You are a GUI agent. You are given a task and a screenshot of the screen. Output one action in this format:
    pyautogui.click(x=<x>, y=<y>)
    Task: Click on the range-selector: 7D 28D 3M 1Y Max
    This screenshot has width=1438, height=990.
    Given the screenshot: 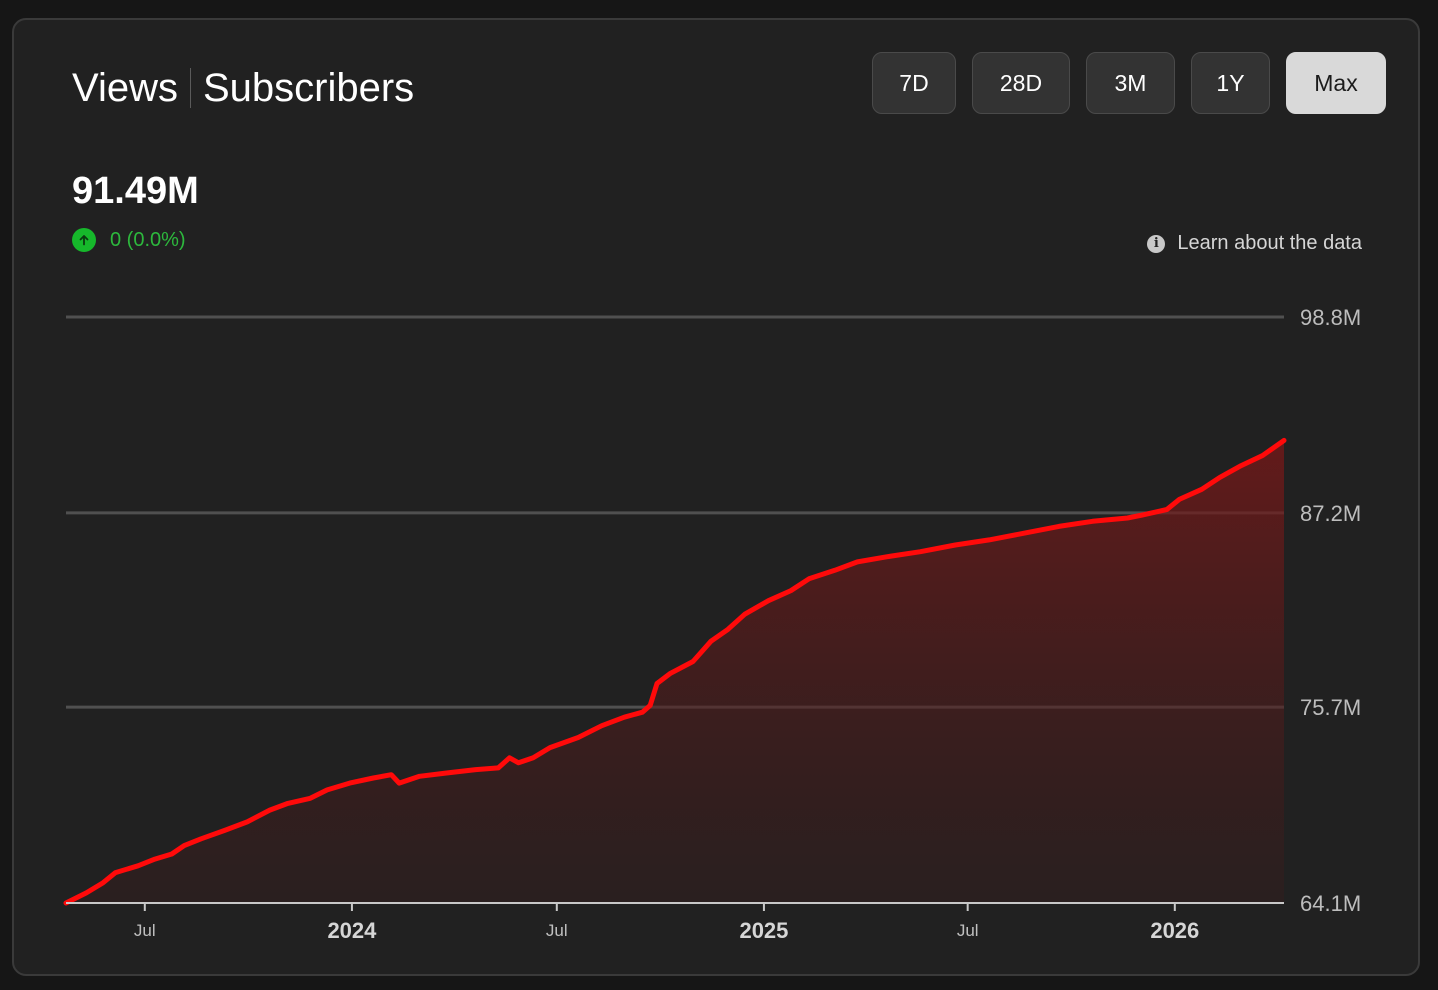 What is the action you would take?
    pyautogui.click(x=1121, y=83)
    